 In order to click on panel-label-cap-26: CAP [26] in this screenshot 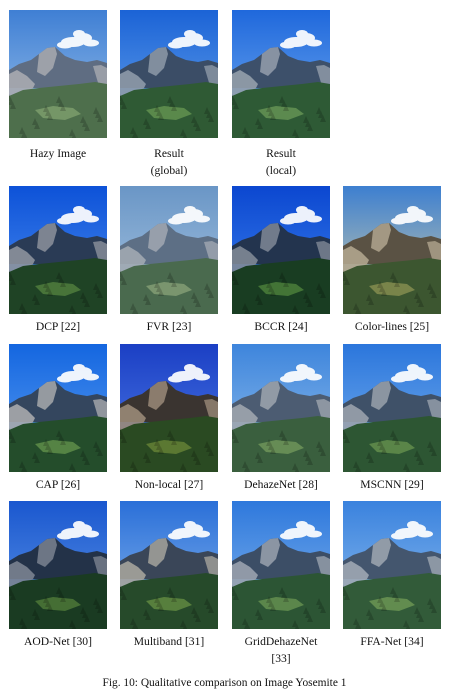, I will do `click(58, 484)`.